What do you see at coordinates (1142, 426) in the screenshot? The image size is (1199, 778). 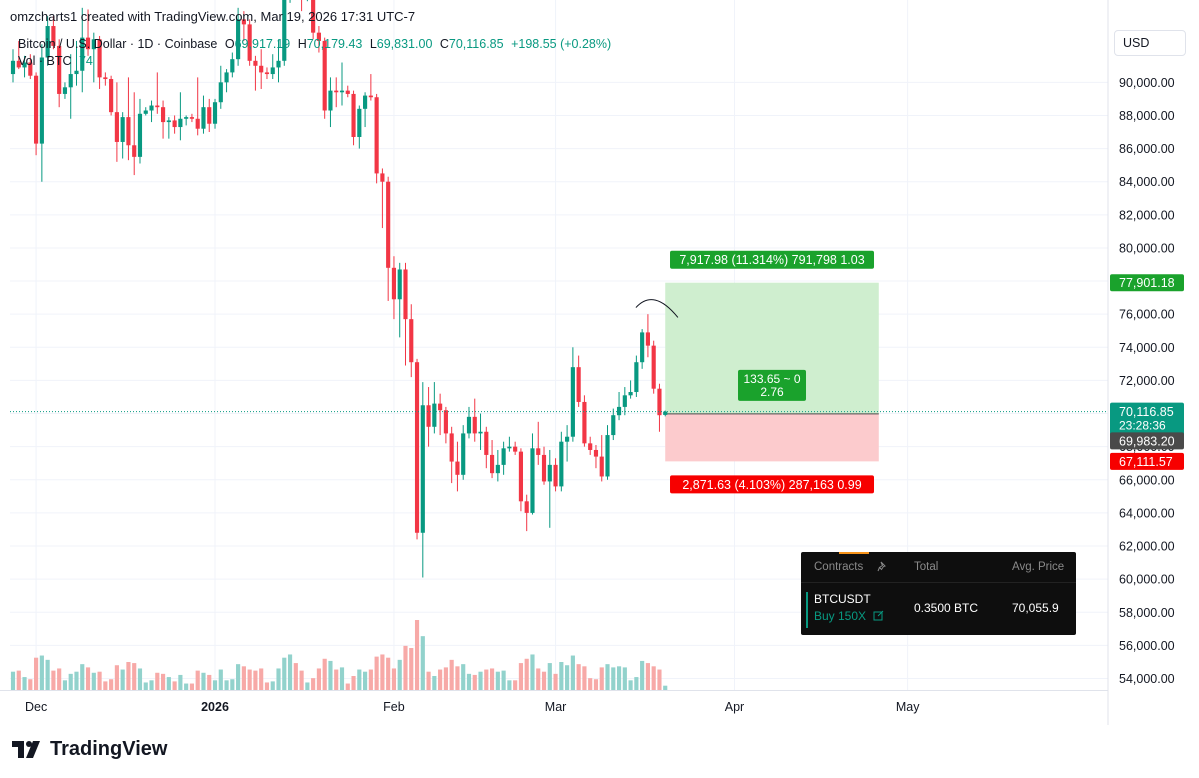 I see `countdown-text: 23:28:36` at bounding box center [1142, 426].